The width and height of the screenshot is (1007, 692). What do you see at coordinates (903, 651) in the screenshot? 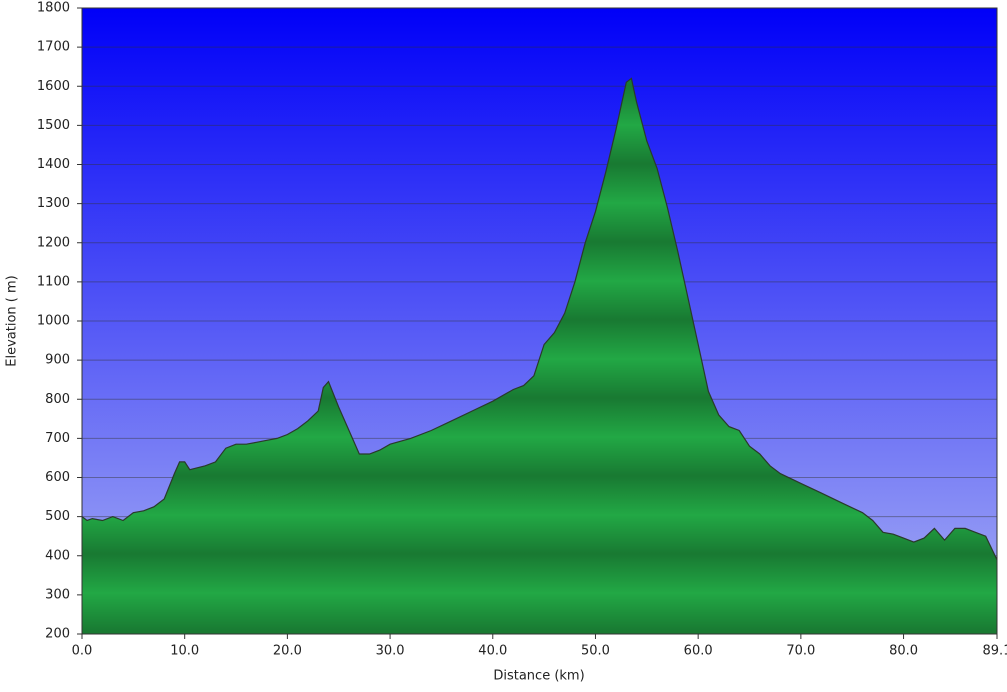
I see `x-tick-label: 80.0` at bounding box center [903, 651].